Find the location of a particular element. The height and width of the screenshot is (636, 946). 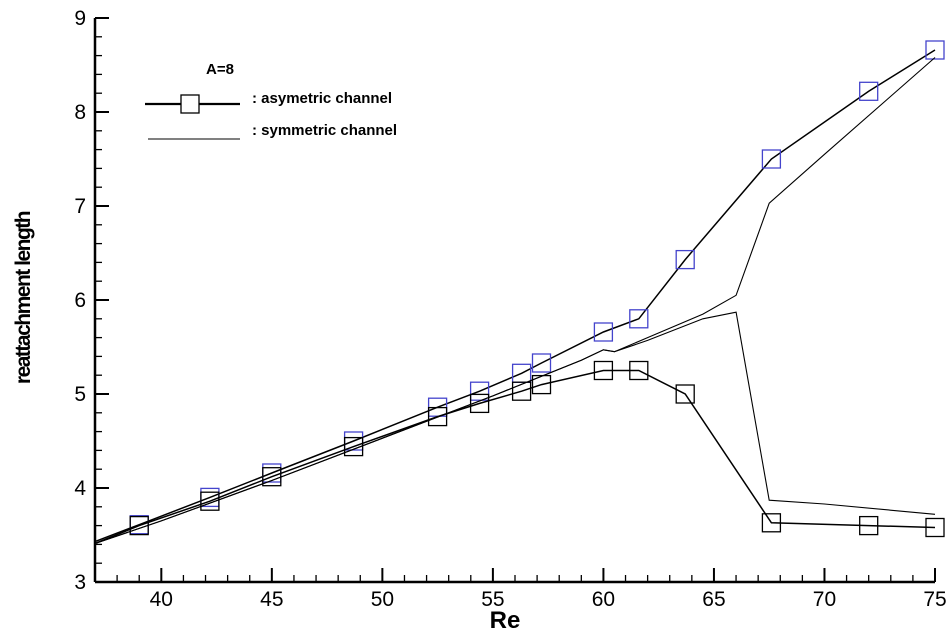

x-tick-label: 40 is located at coordinates (161, 599).